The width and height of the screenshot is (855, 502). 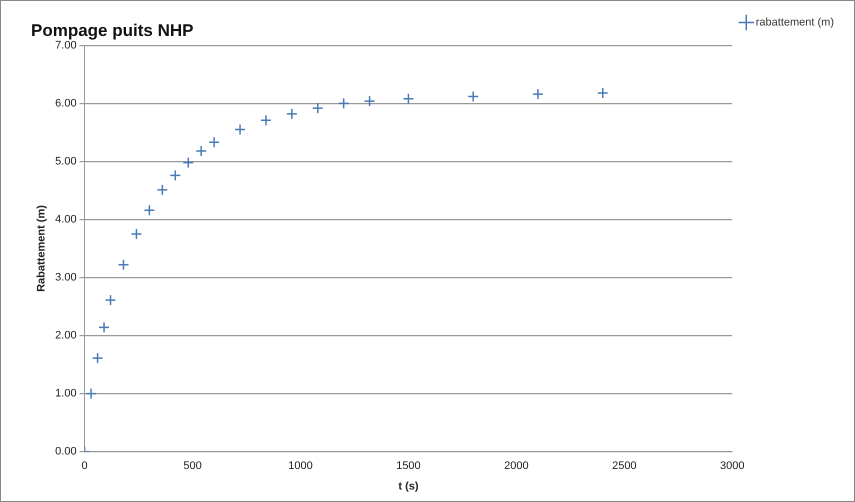 What do you see at coordinates (66, 278) in the screenshot?
I see `y-tick-label: 3.00` at bounding box center [66, 278].